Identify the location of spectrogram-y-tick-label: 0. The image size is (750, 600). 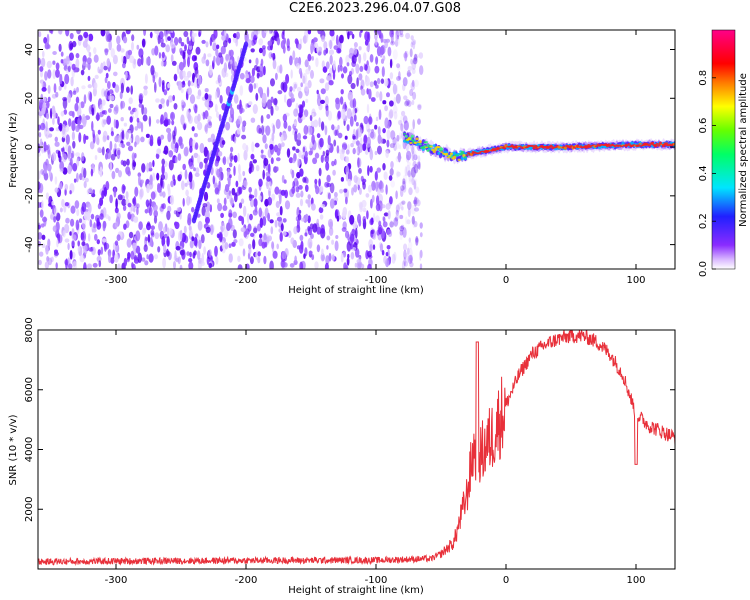
(29, 147).